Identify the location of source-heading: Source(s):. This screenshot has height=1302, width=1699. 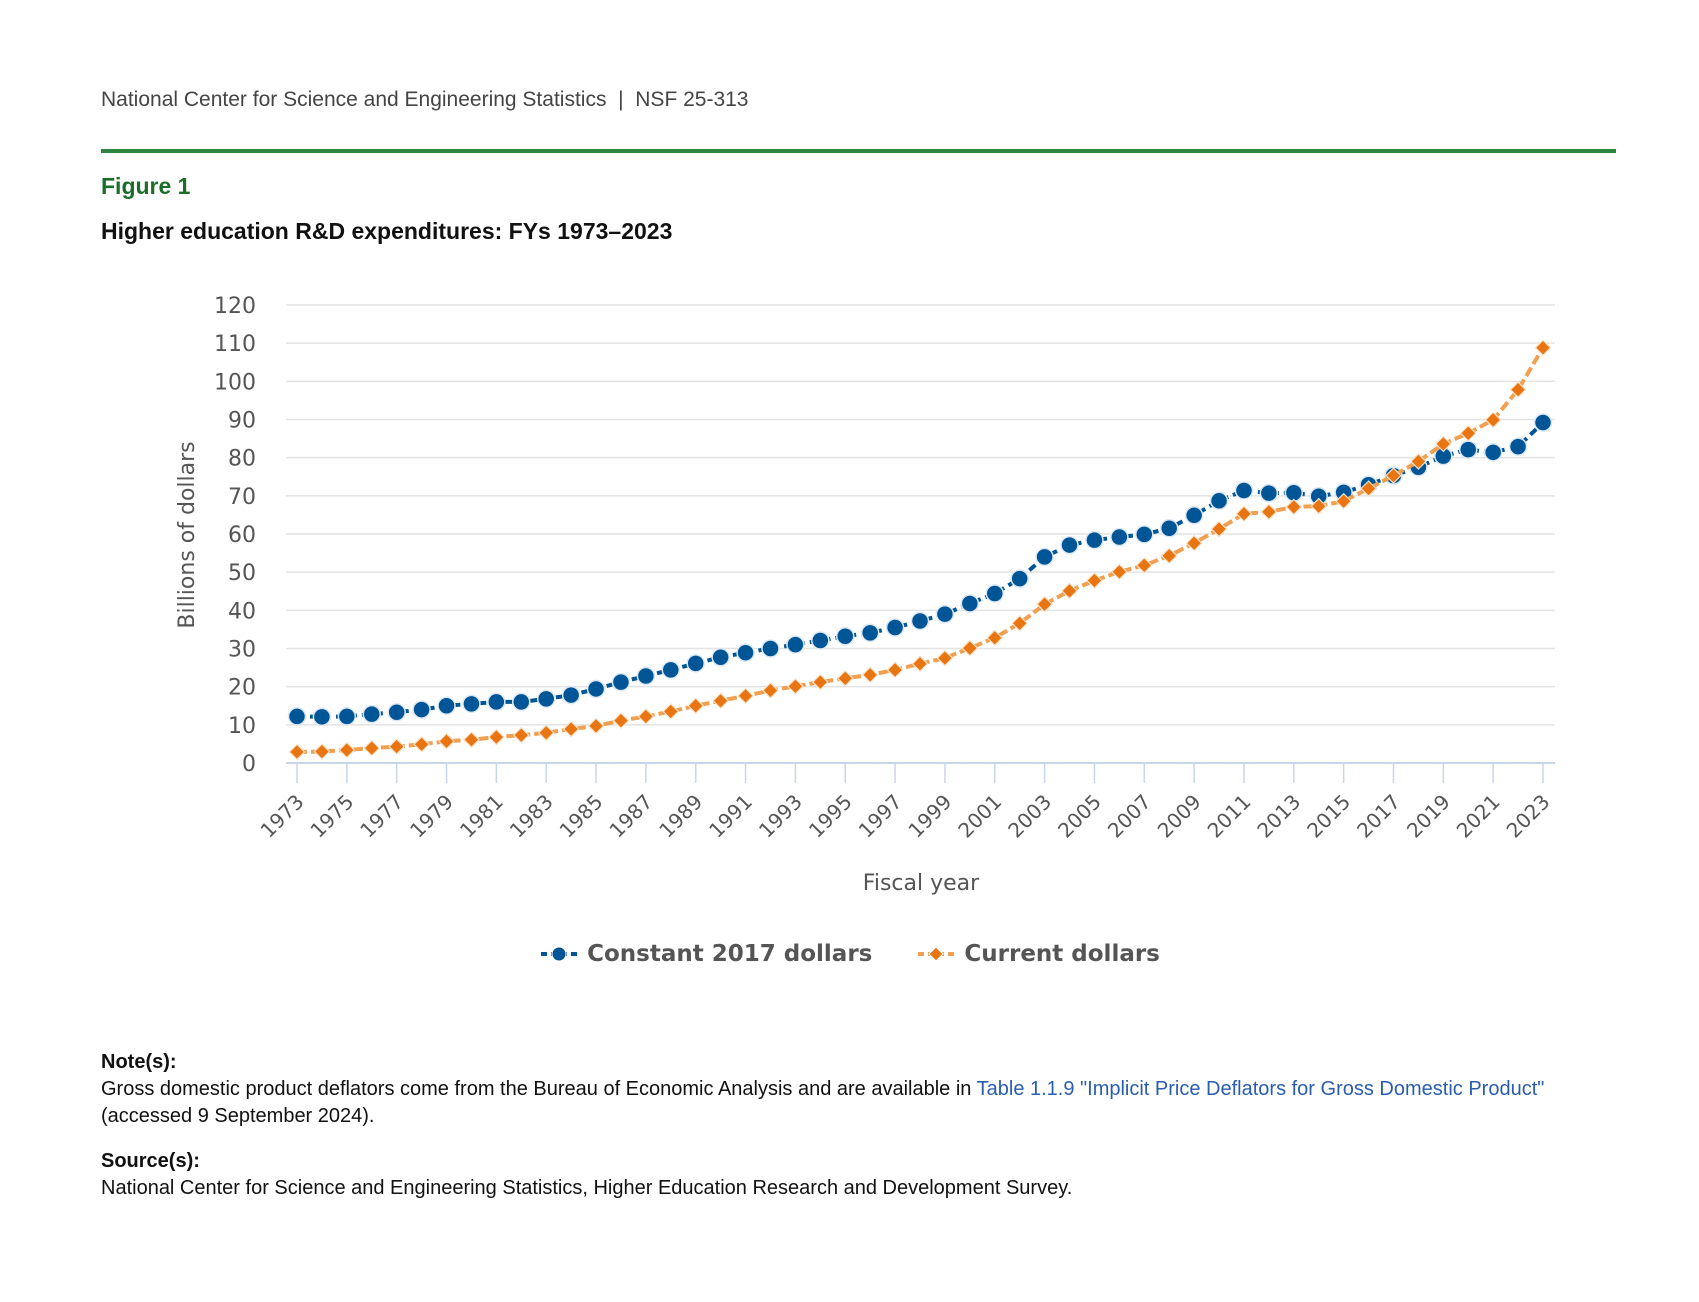
(150, 1161).